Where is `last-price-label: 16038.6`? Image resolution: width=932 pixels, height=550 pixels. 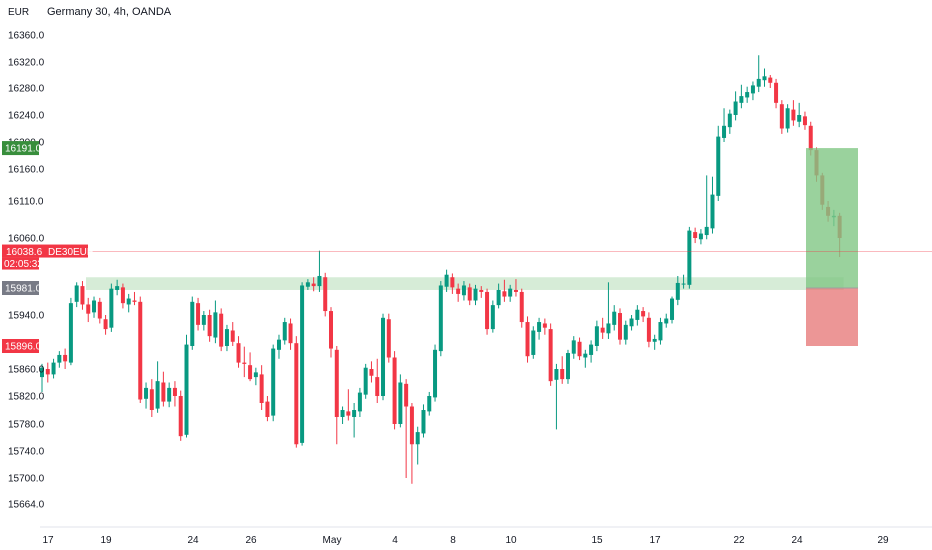 last-price-label: 16038.6 is located at coordinates (24, 252).